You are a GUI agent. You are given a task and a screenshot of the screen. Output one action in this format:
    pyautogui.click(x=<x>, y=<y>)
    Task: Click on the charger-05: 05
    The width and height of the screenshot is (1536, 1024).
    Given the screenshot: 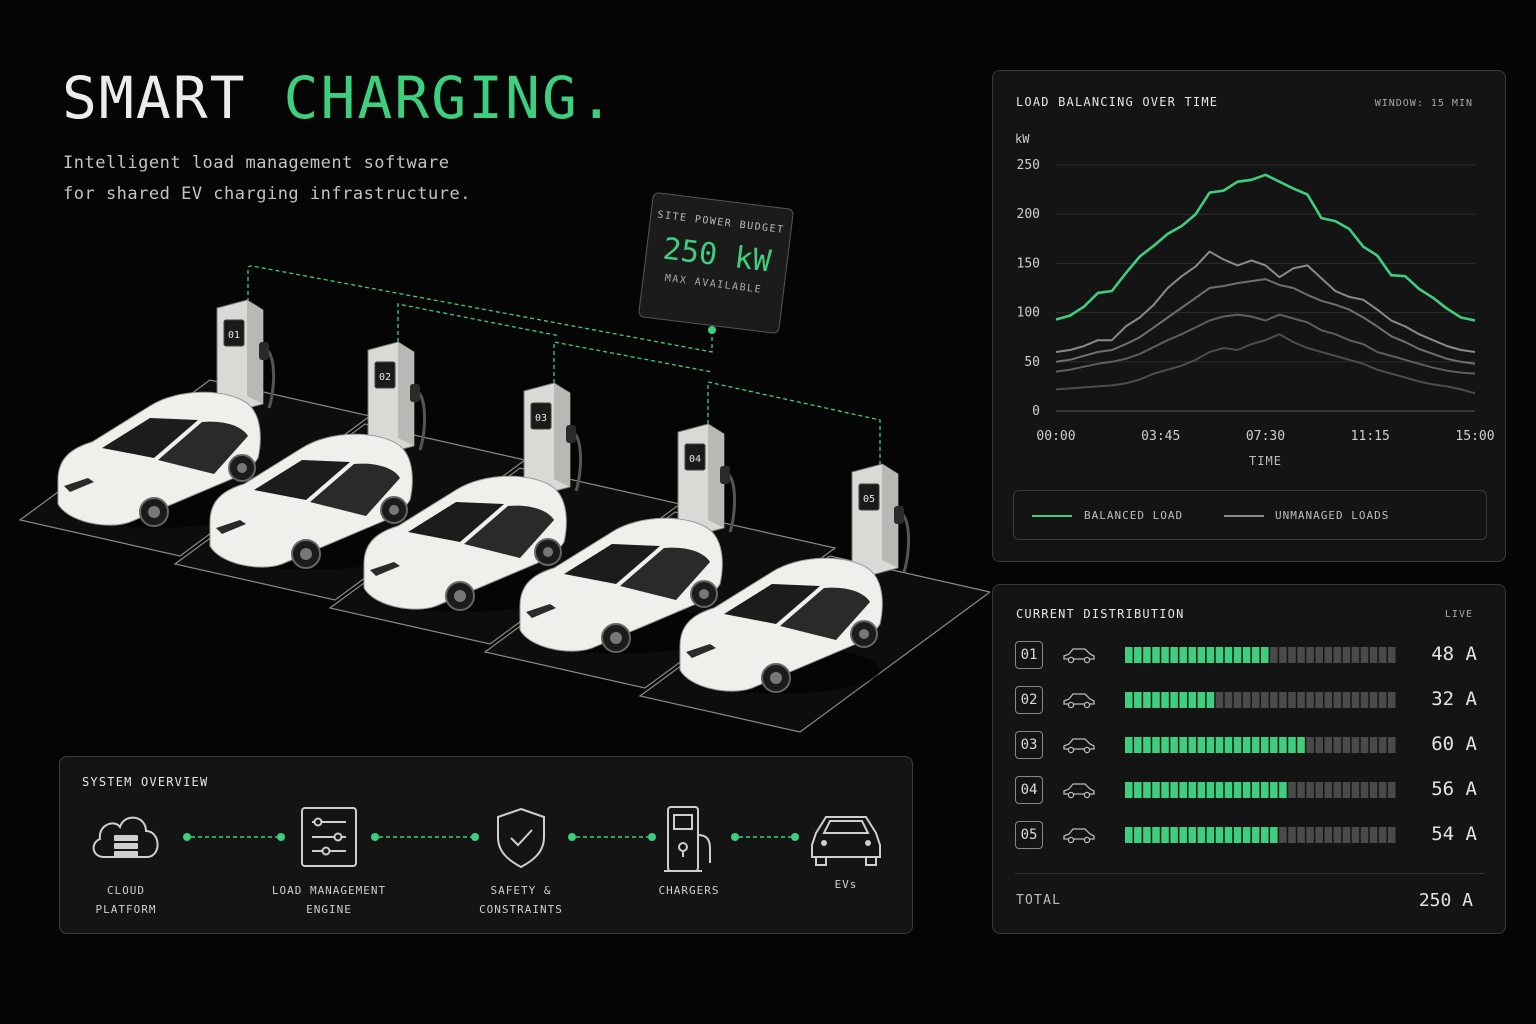 What is the action you would take?
    pyautogui.click(x=881, y=520)
    